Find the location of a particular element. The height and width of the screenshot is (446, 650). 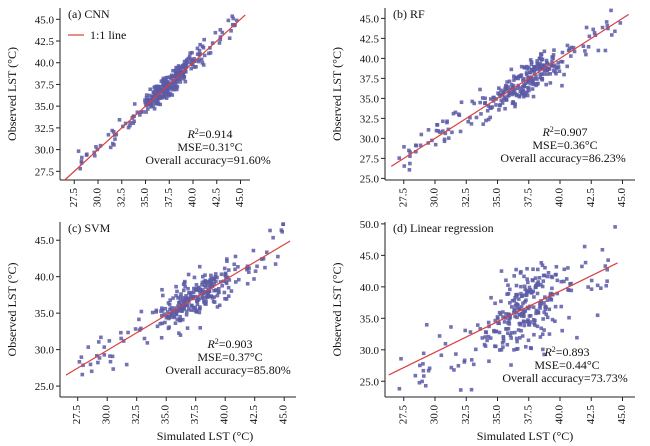

accuracy-stat: Overall accuracy=91.60% is located at coordinates (207, 160).